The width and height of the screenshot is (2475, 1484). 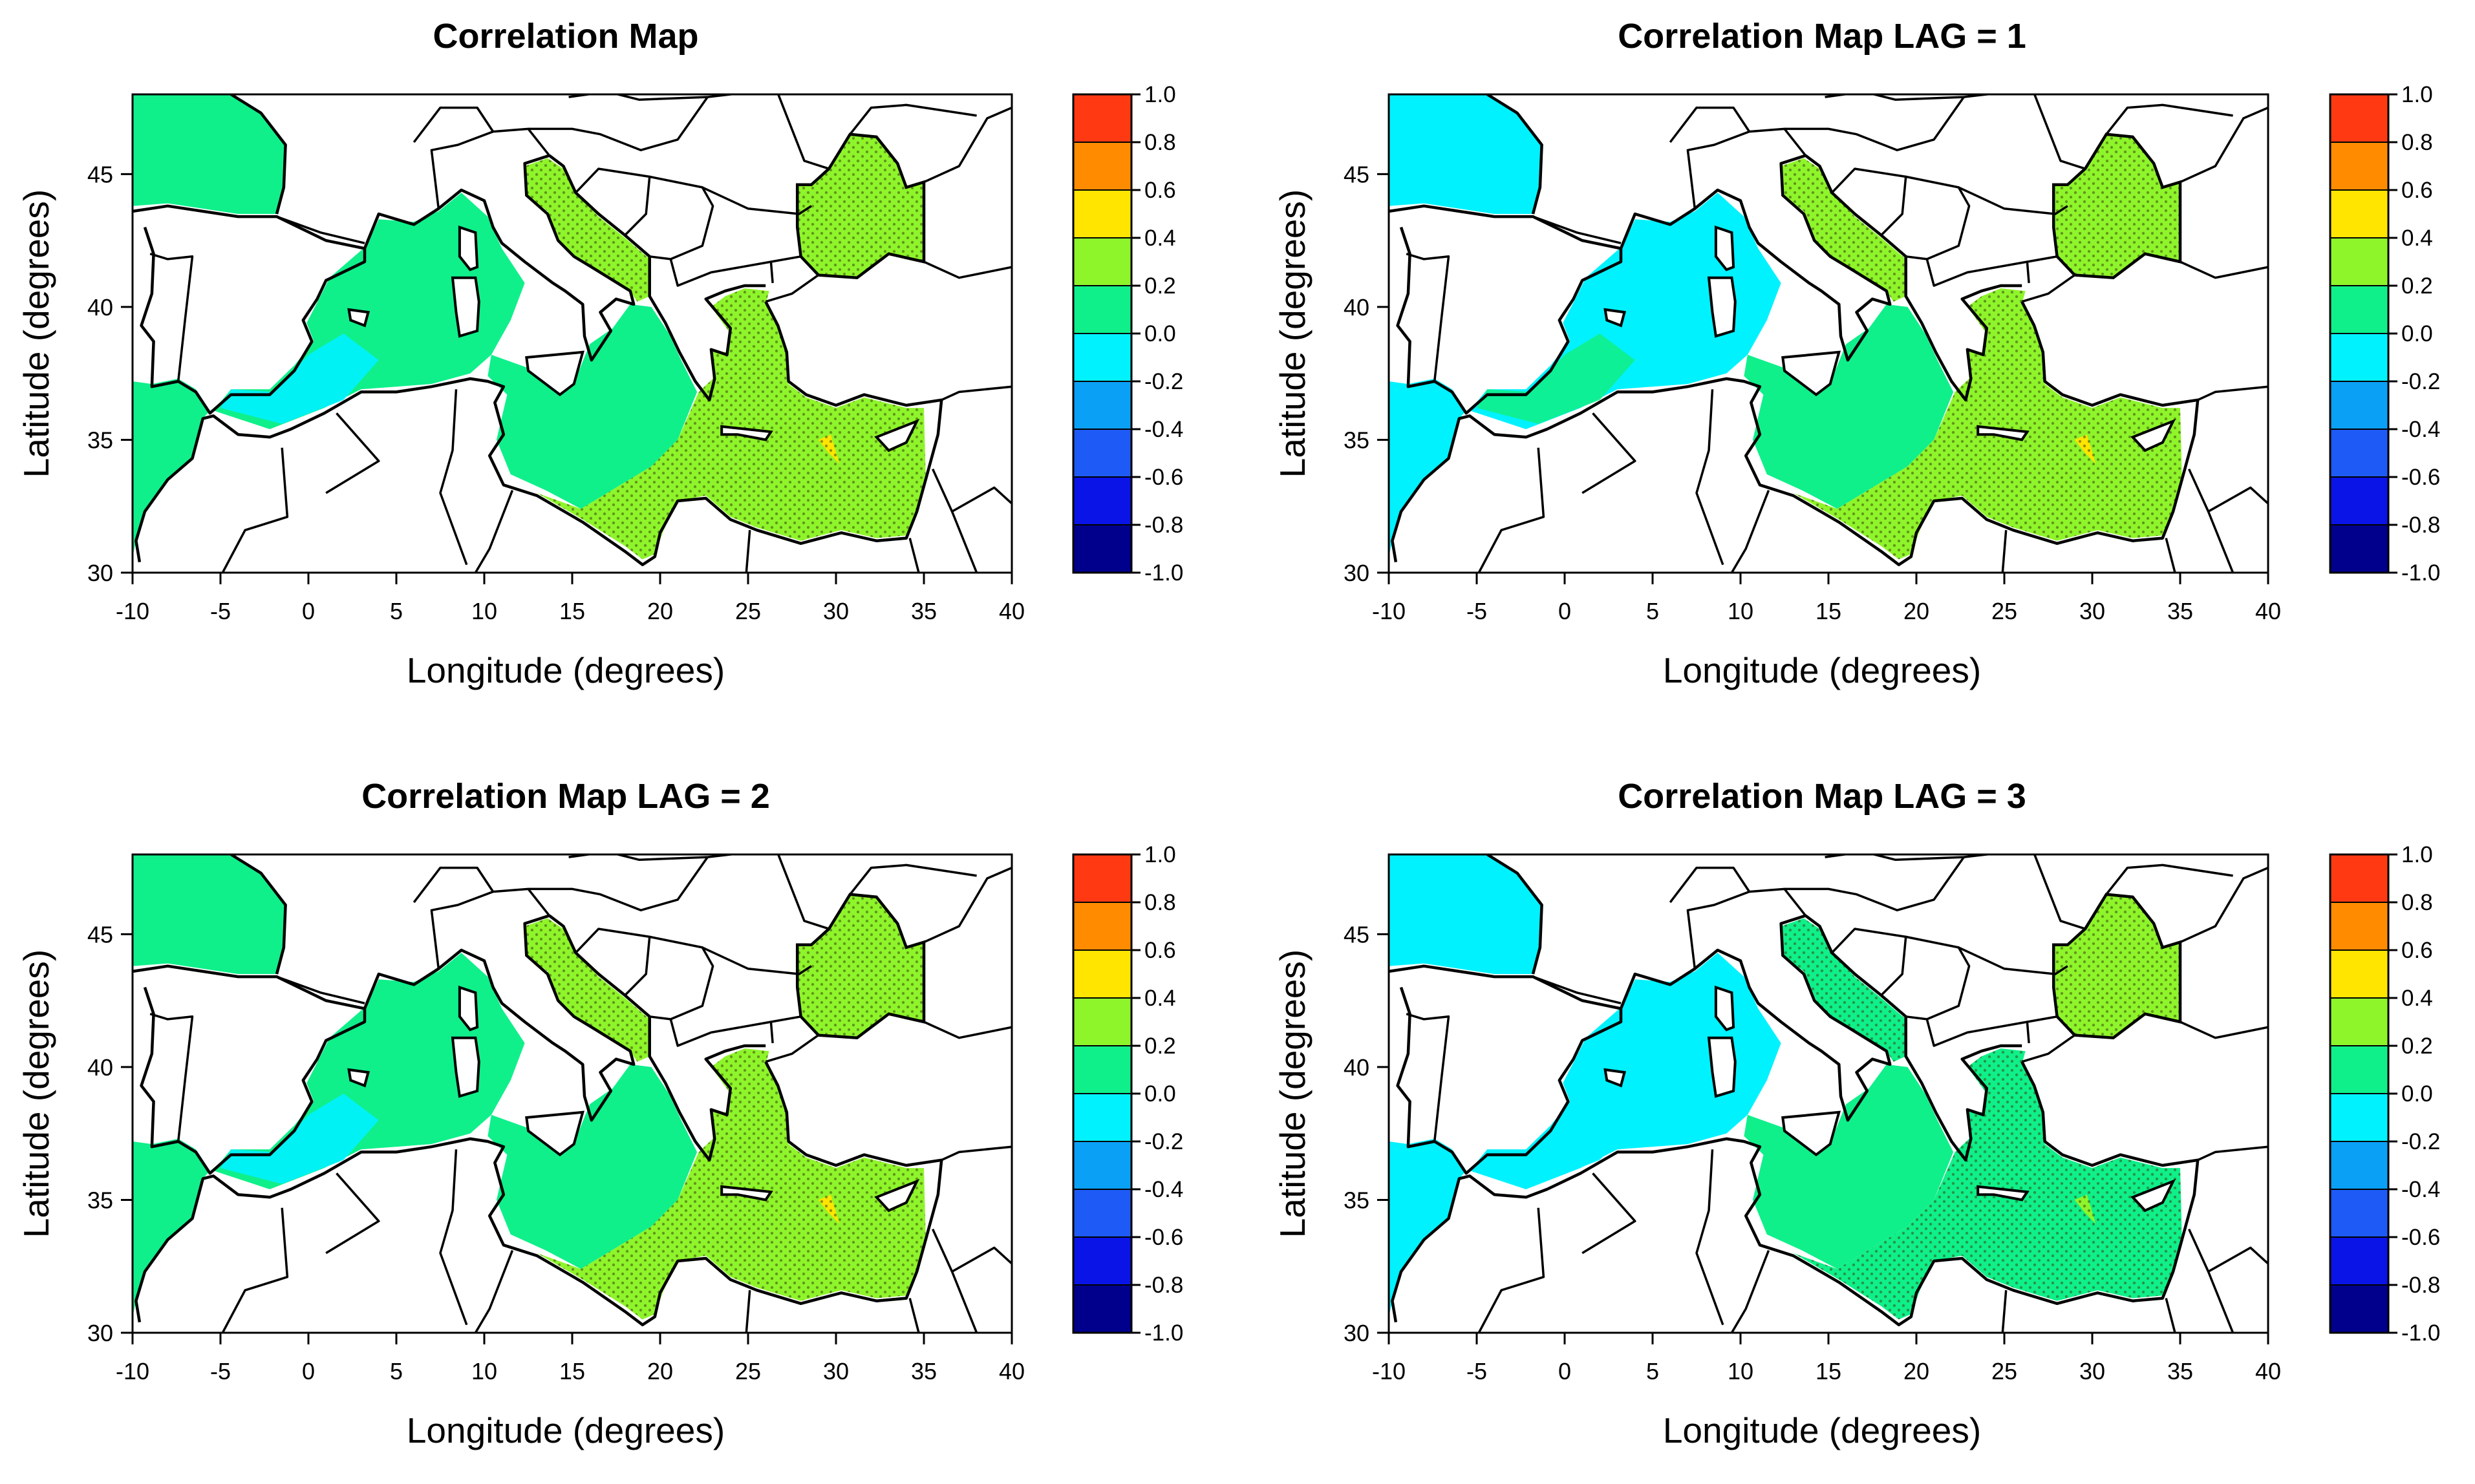 I want to click on x-tick-label: 0, so click(x=1564, y=1371).